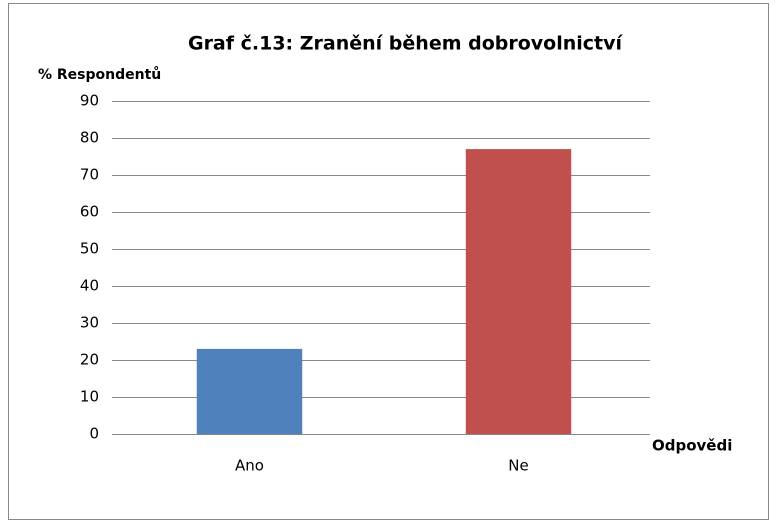 The width and height of the screenshot is (776, 527). Describe the element at coordinates (89, 249) in the screenshot. I see `y-tick-label: 50` at that location.